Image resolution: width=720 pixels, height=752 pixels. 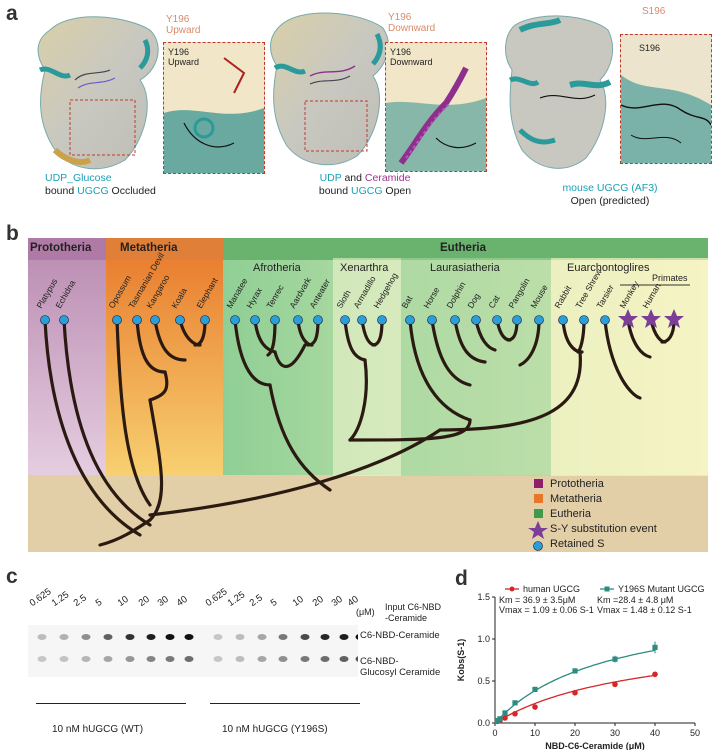 What do you see at coordinates (695, 733) in the screenshot?
I see `x-tick-label: 50` at bounding box center [695, 733].